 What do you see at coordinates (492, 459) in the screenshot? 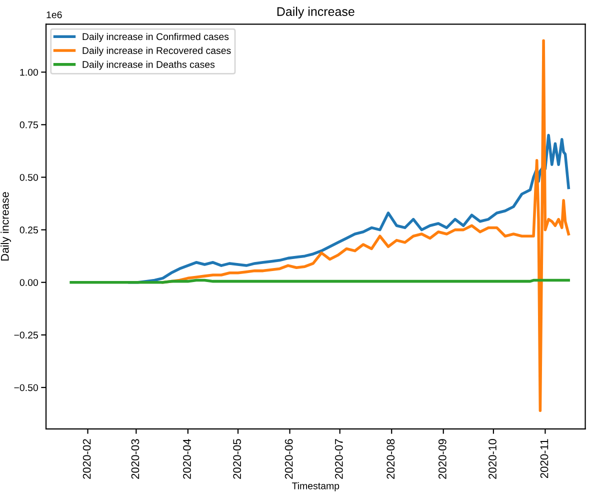
I see `x-tick-label: 2020-10` at bounding box center [492, 459].